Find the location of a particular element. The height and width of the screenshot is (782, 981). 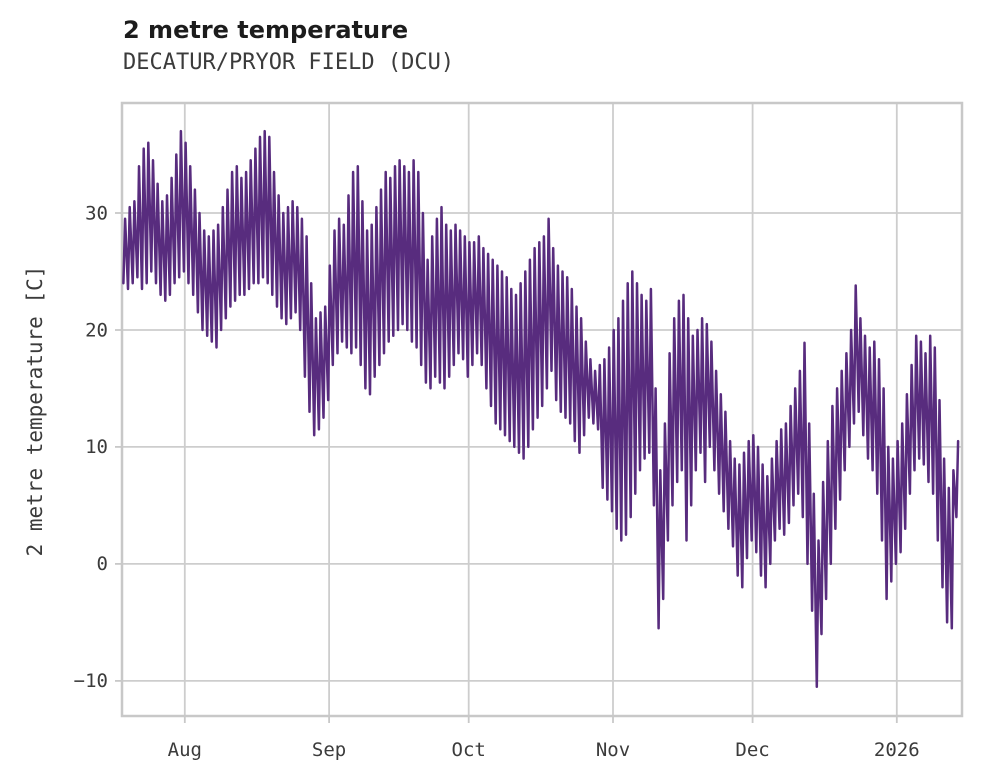

y-tick-labels: 30 20 10 0 −10 is located at coordinates (91, 447).